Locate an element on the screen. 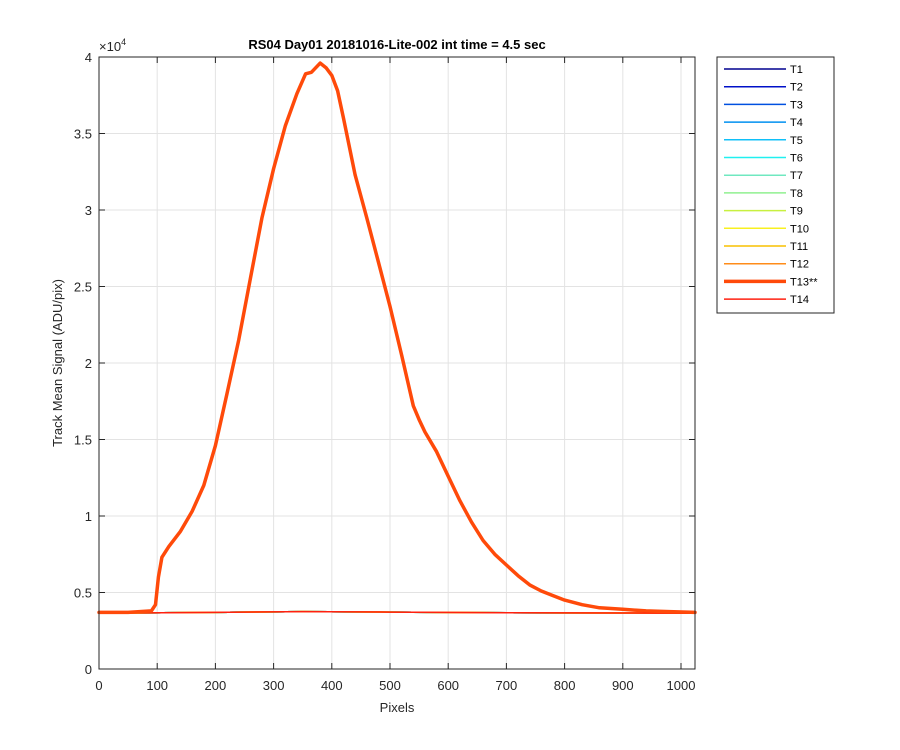  x-tick-label: 700 is located at coordinates (507, 685).